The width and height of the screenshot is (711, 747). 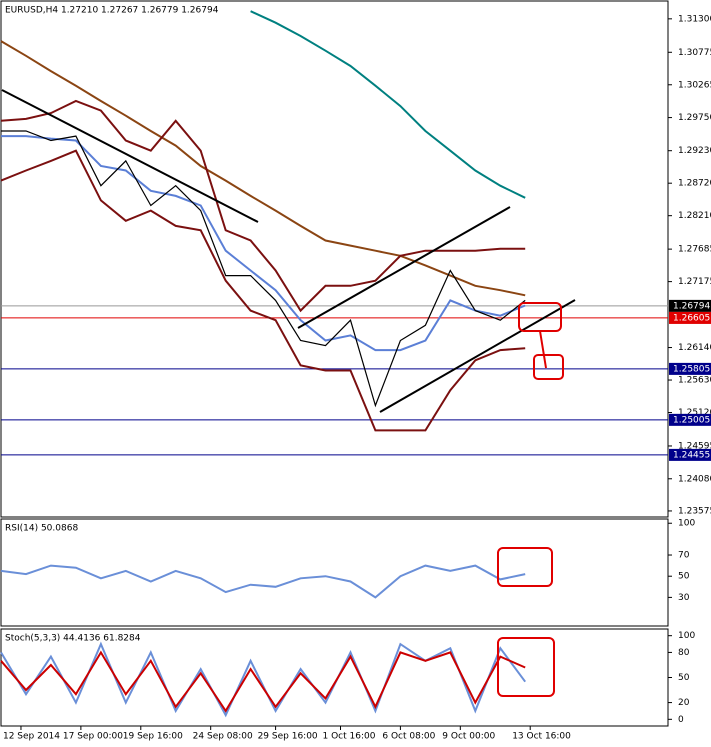 What do you see at coordinates (684, 556) in the screenshot?
I see `y-tick-label: 70` at bounding box center [684, 556].